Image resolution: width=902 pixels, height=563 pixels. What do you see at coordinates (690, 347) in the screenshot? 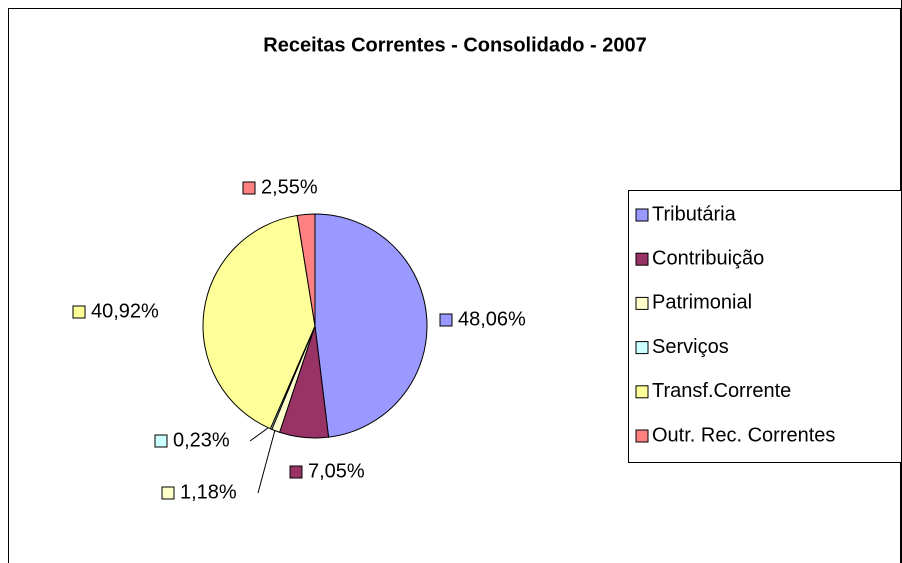
I see `legend-label: Serviços` at bounding box center [690, 347].